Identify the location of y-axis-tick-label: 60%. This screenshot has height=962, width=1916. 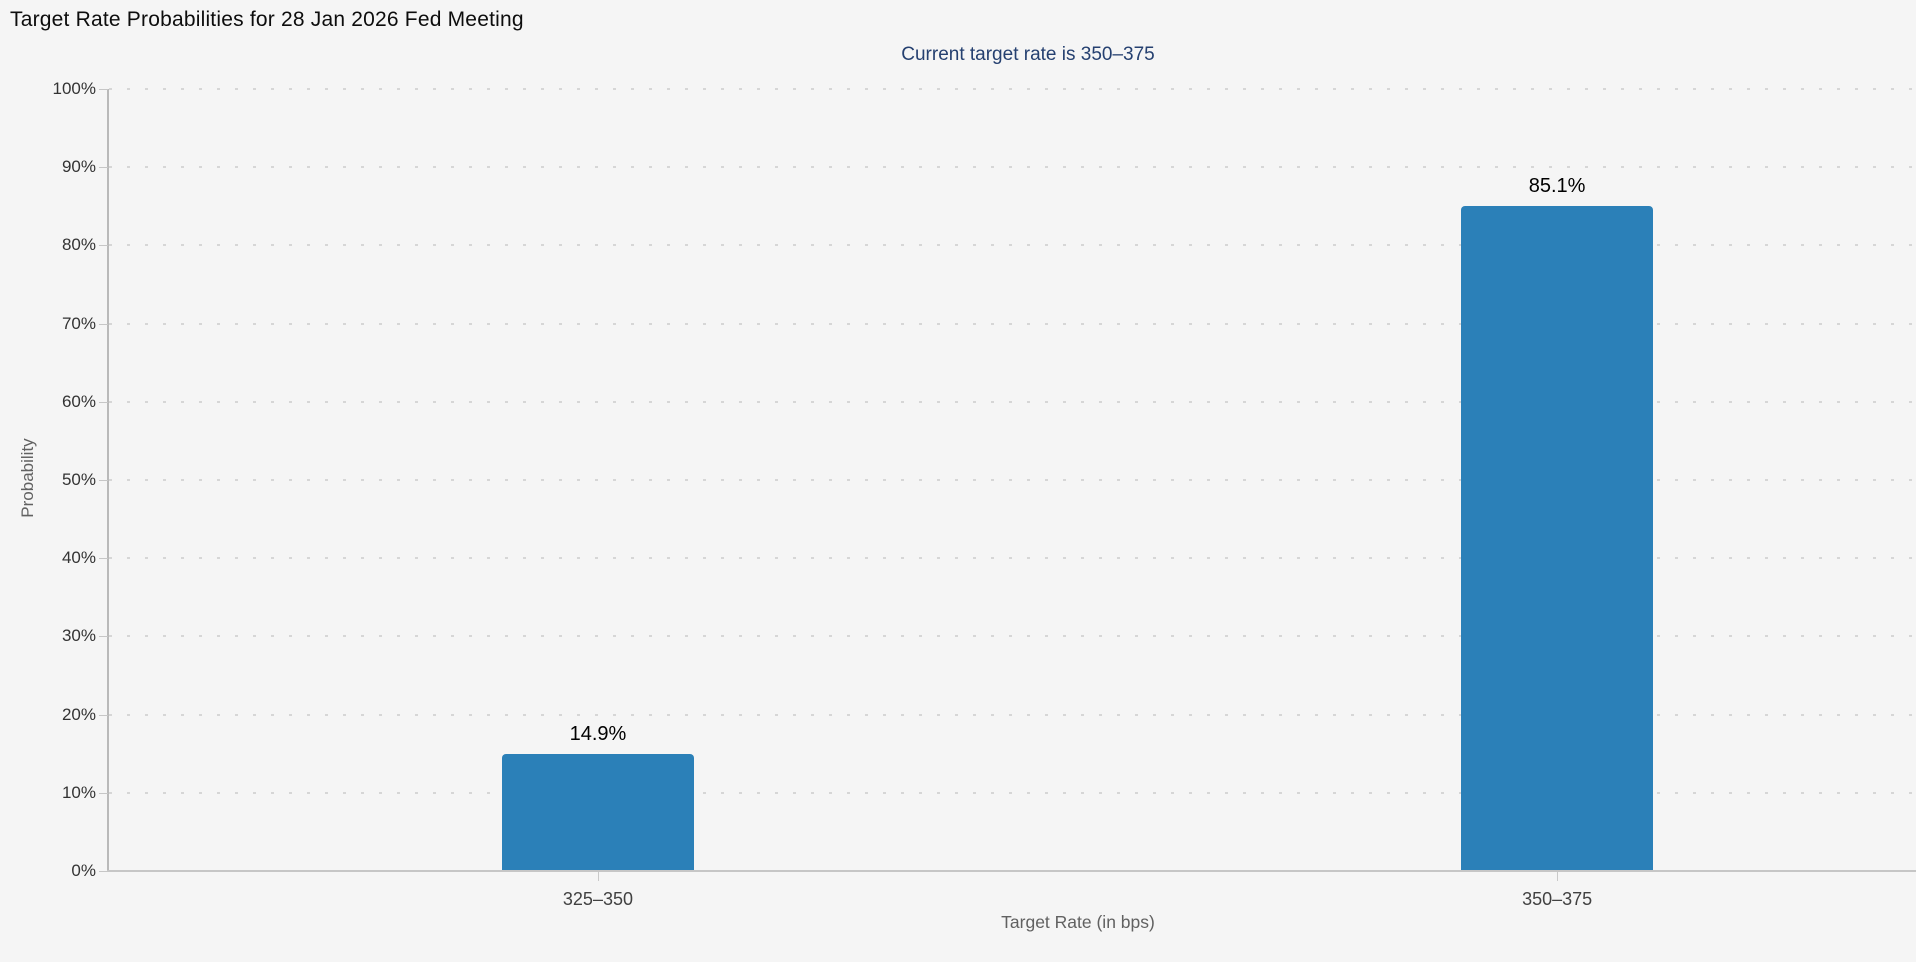
(78, 401).